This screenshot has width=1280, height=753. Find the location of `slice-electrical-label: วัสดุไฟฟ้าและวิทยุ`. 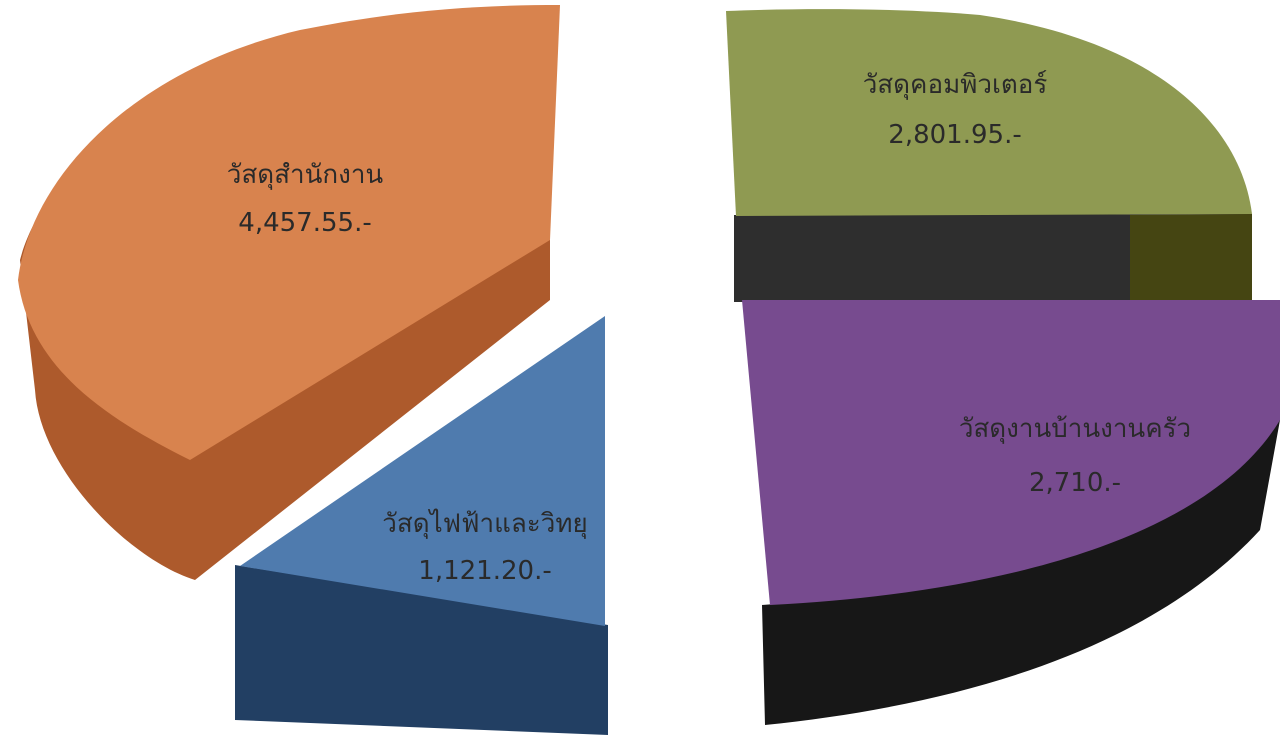

slice-electrical-label: วัสดุไฟฟ้าและวิทยุ is located at coordinates (484, 523).